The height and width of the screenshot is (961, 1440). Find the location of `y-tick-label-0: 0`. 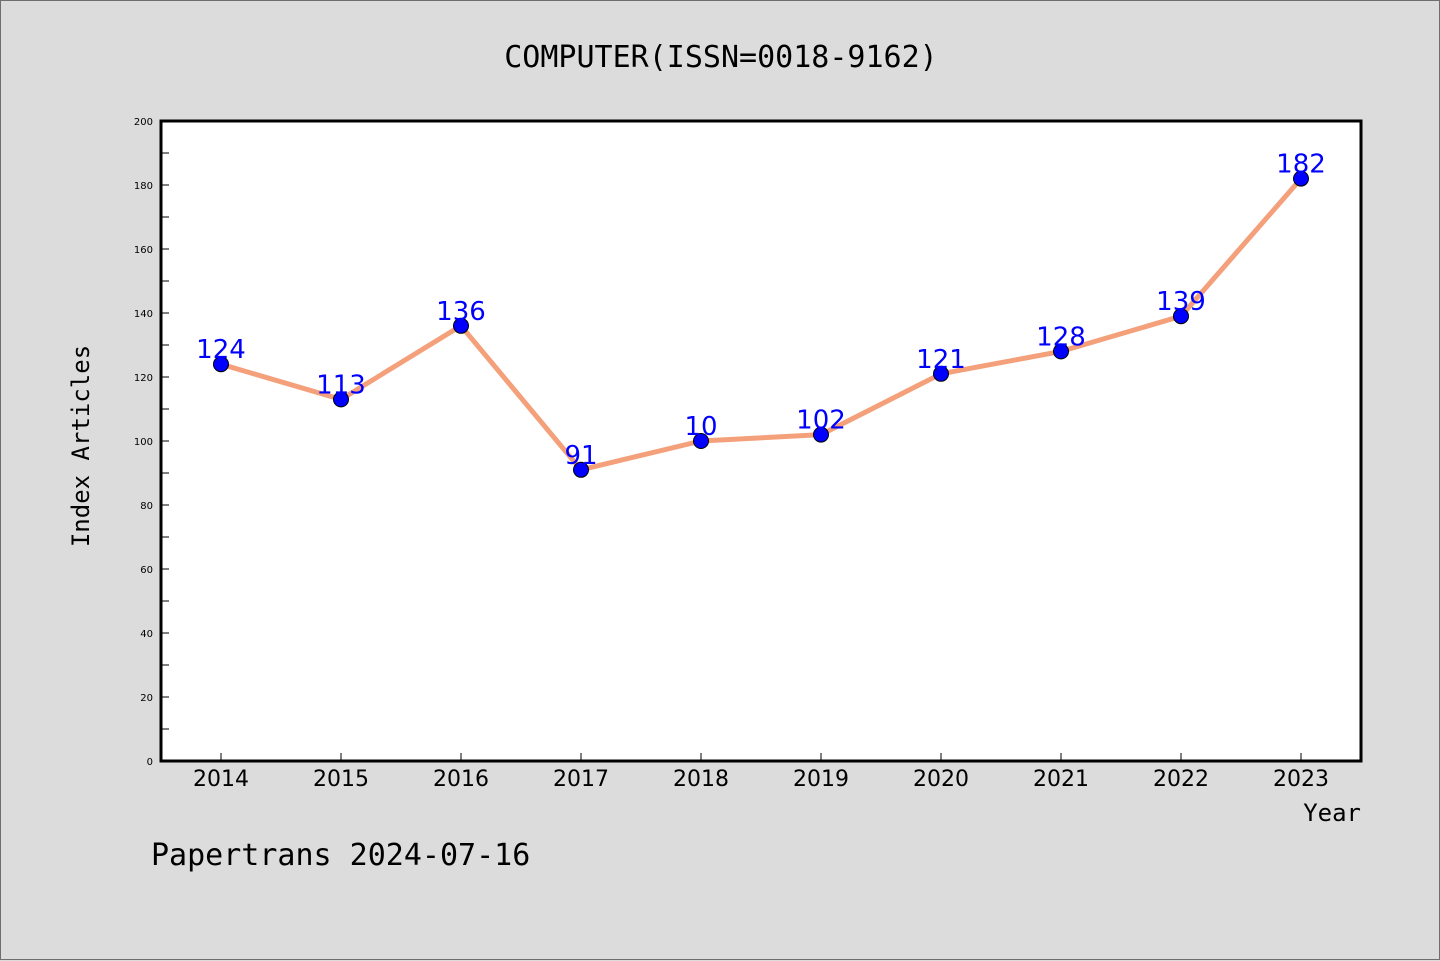

y-tick-label-0: 0 is located at coordinates (150, 762).